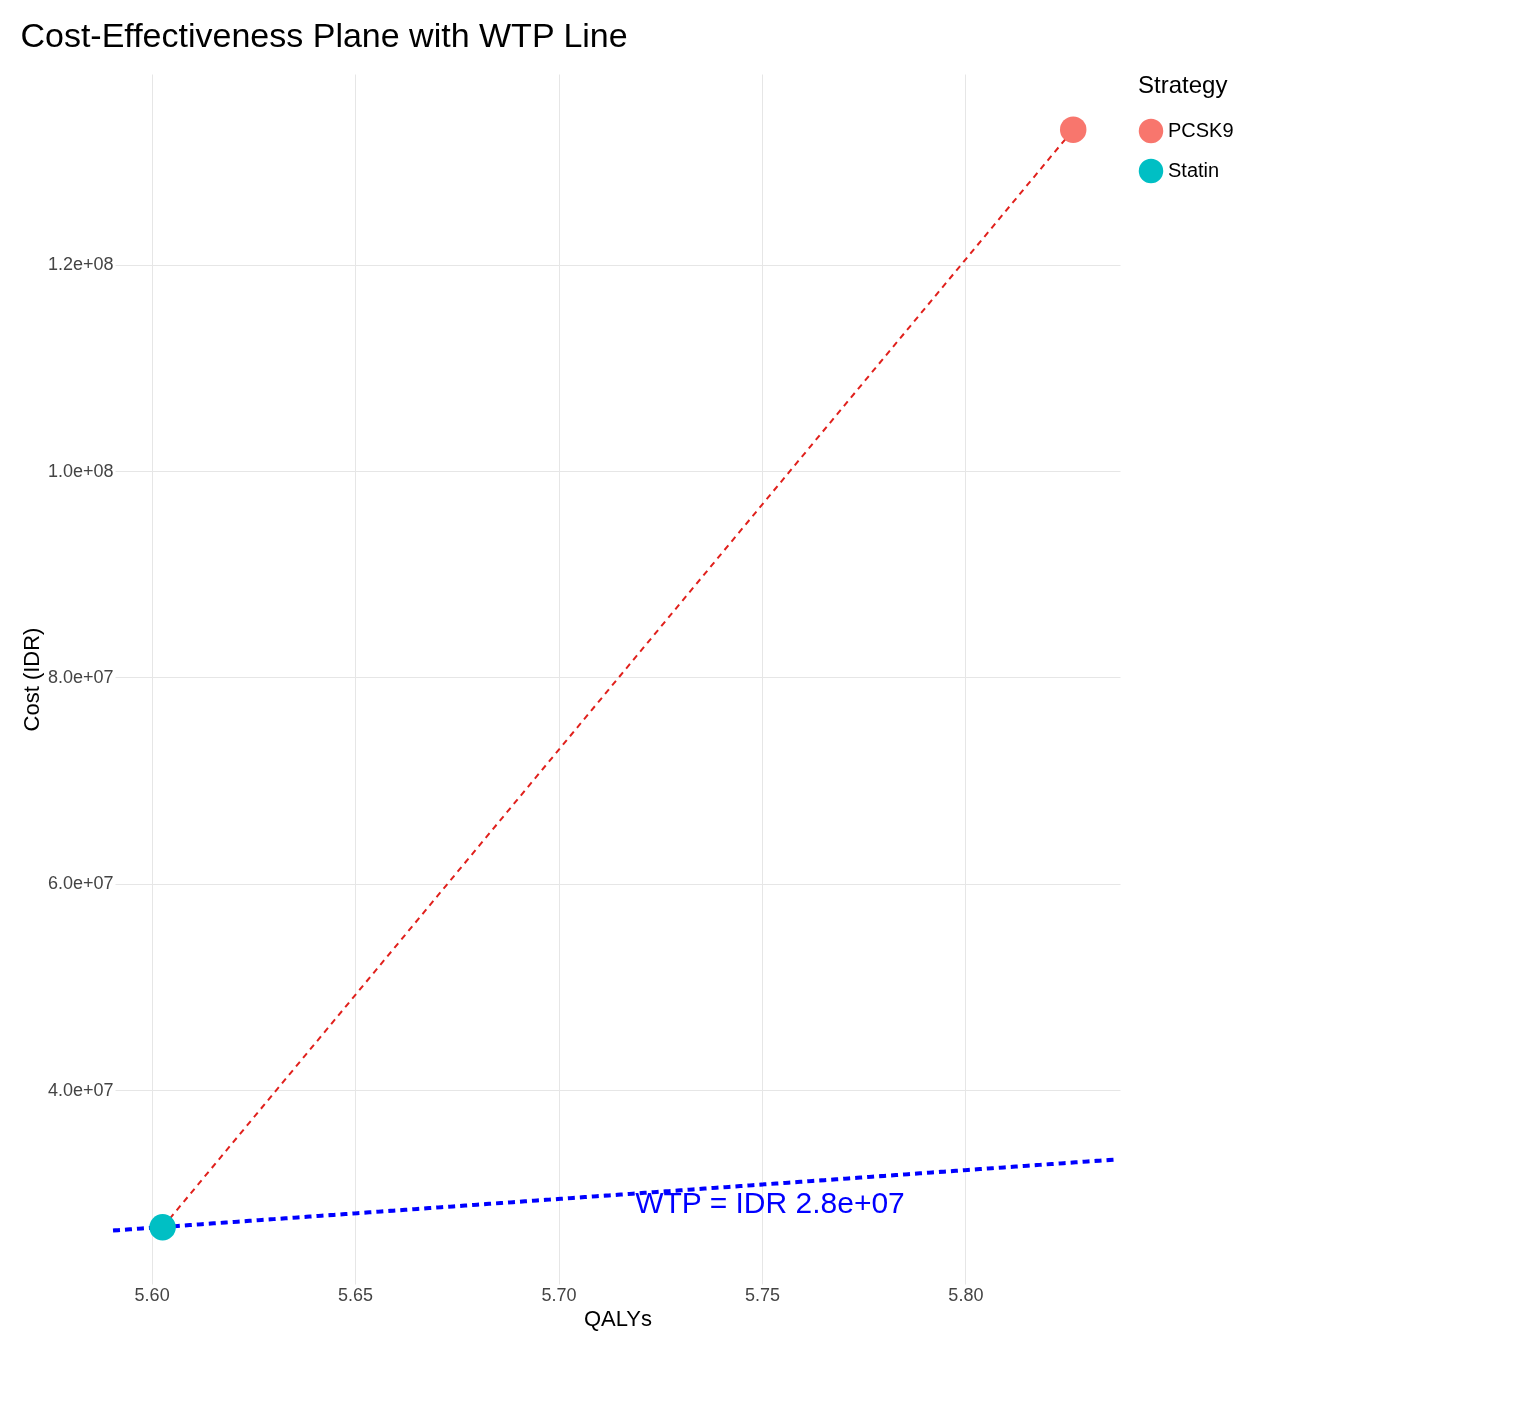 The image size is (1526, 1425). Describe the element at coordinates (80, 883) in the screenshot. I see `y-tick-label: 6.0e+07` at that location.